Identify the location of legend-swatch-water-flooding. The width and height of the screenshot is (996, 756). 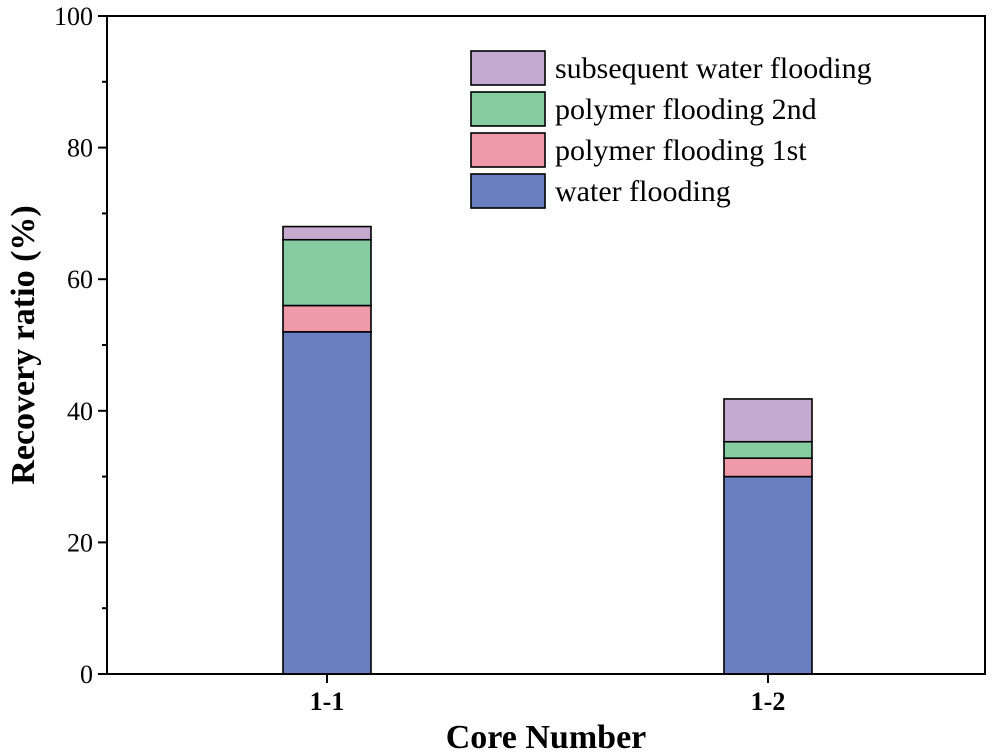
(508, 191).